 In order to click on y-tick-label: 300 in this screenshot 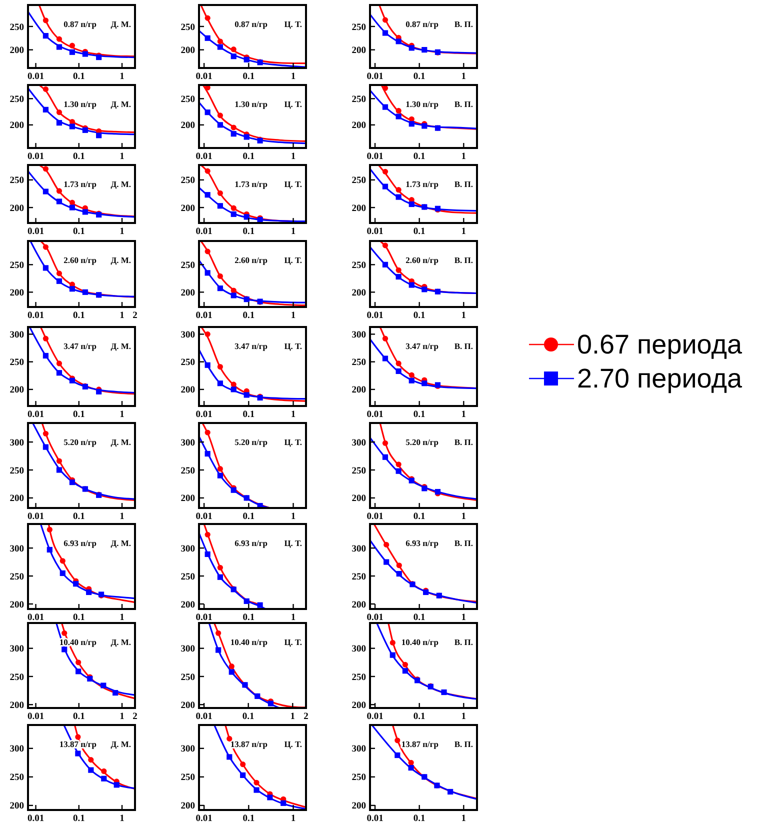, I will do `click(17, 443)`.